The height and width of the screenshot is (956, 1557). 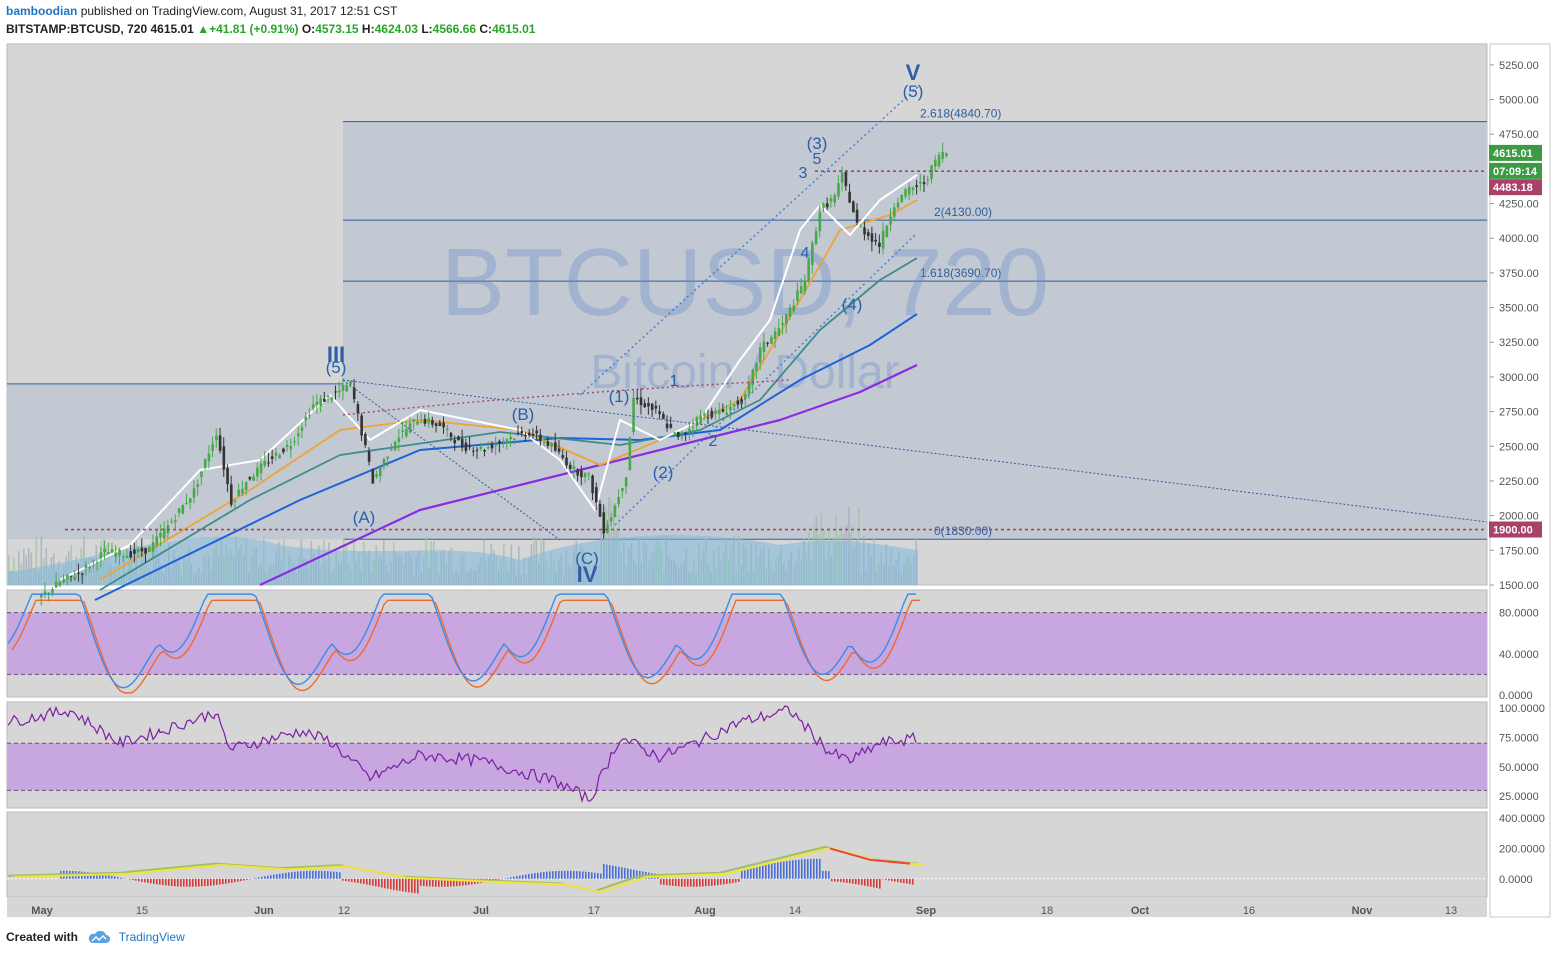 What do you see at coordinates (795, 911) in the screenshot?
I see `x-tick-label: 14` at bounding box center [795, 911].